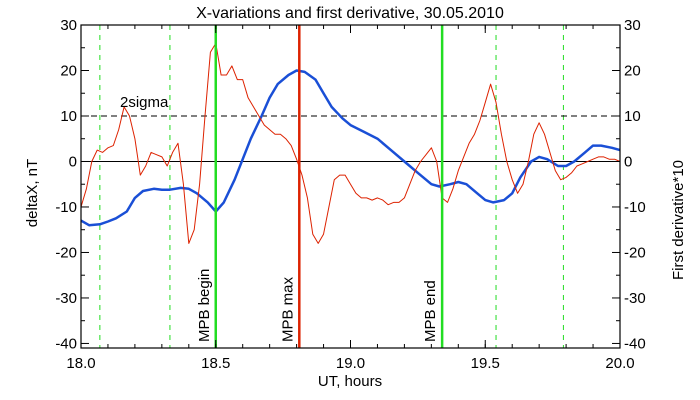 The width and height of the screenshot is (700, 400). Describe the element at coordinates (66, 252) in the screenshot. I see `y-tick-label-left-5: -20` at that location.